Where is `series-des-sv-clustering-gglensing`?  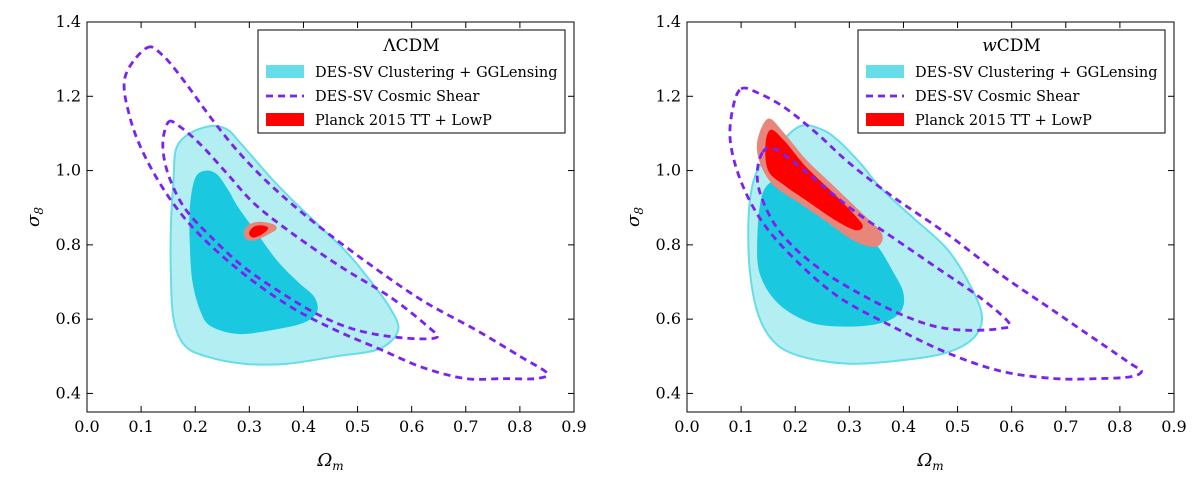 series-des-sv-clustering-gglensing is located at coordinates (284, 245).